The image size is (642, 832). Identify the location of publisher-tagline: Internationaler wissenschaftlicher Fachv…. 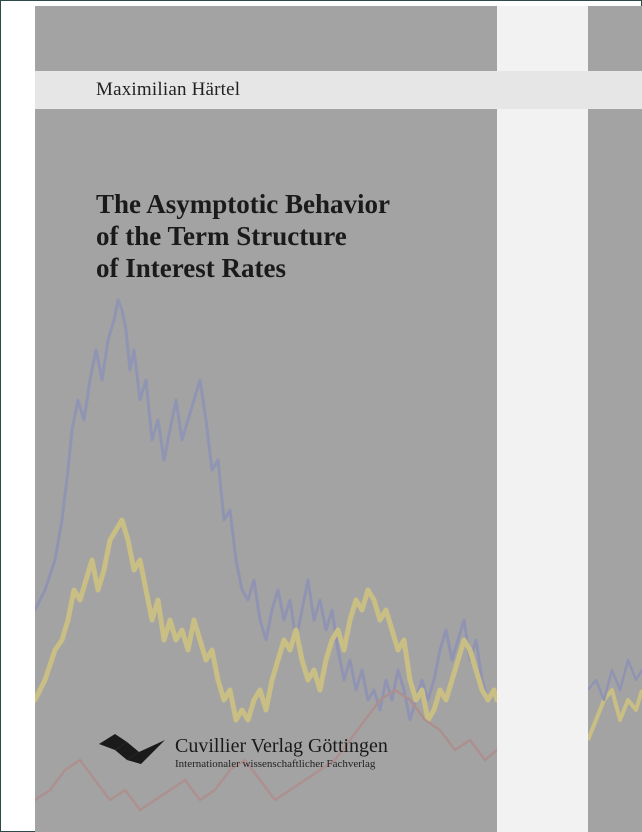
(275, 764).